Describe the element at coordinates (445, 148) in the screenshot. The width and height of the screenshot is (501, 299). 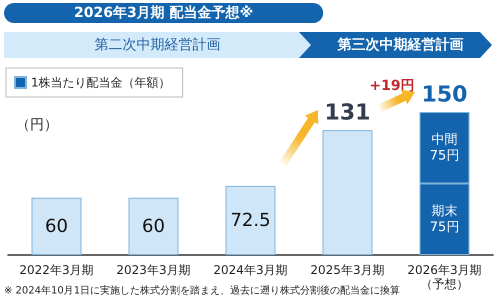
I see `data-label: 中間75円` at that location.